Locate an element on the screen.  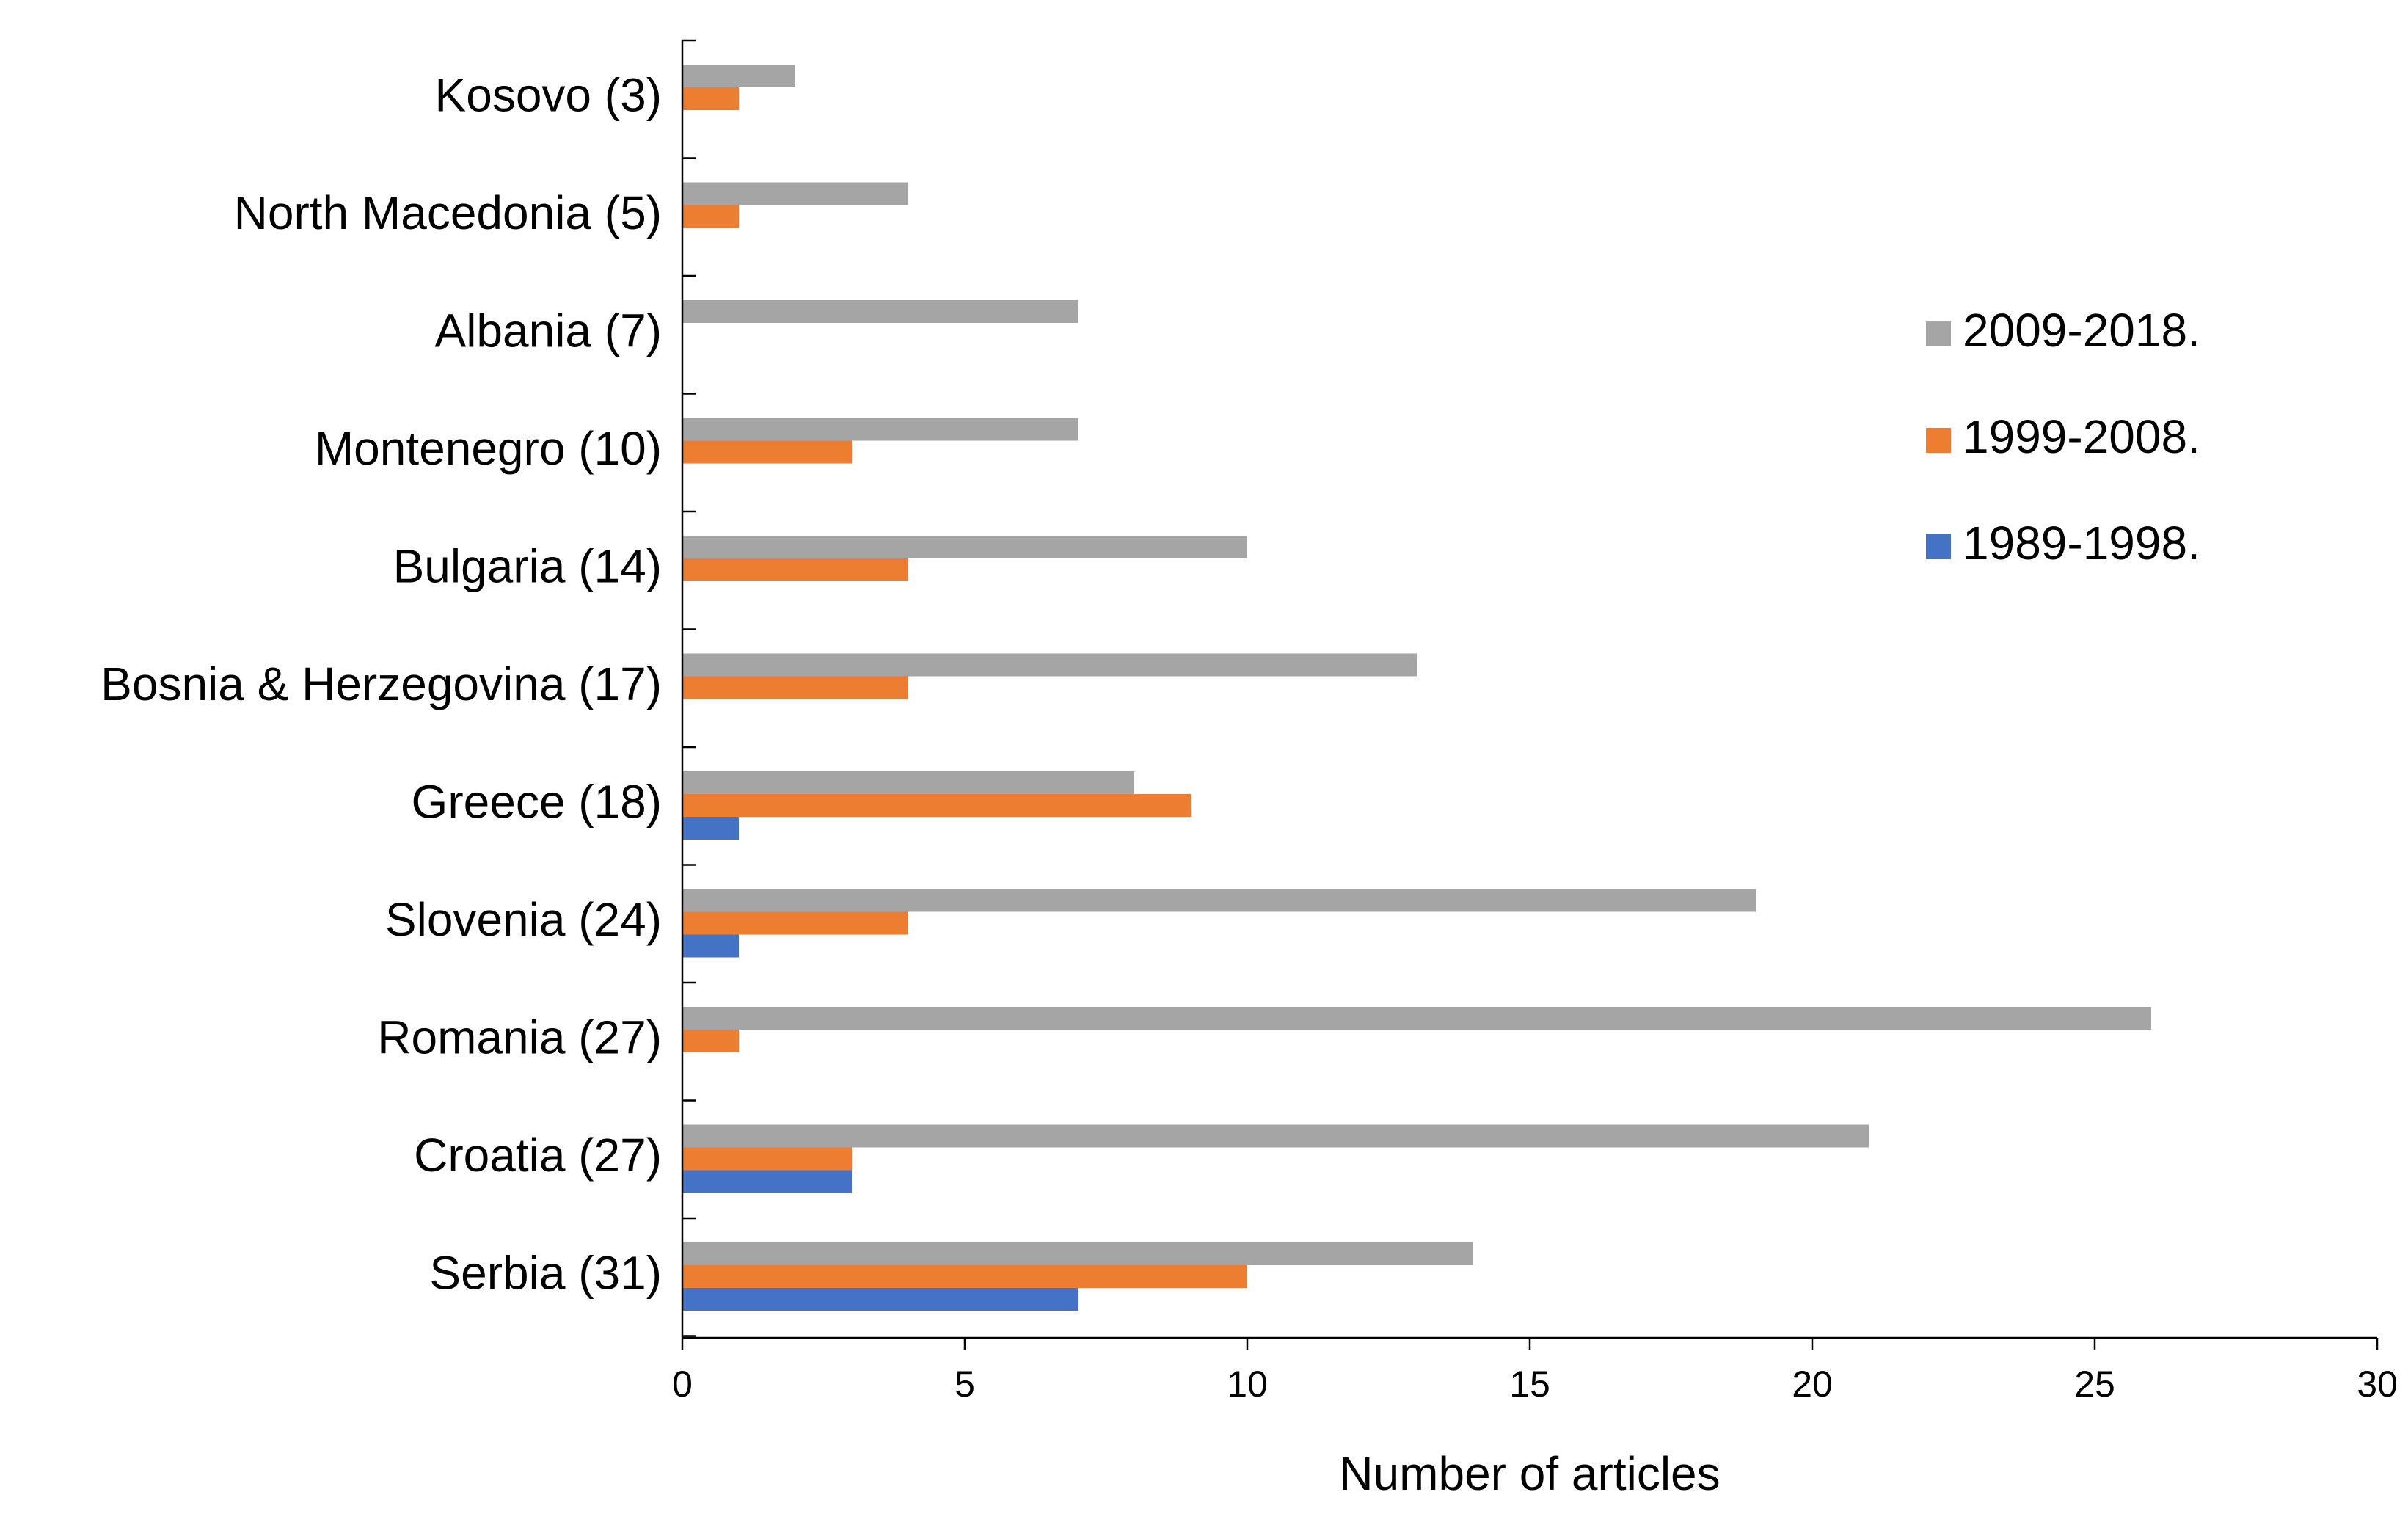
x-tick-label: 10 is located at coordinates (1247, 1384).